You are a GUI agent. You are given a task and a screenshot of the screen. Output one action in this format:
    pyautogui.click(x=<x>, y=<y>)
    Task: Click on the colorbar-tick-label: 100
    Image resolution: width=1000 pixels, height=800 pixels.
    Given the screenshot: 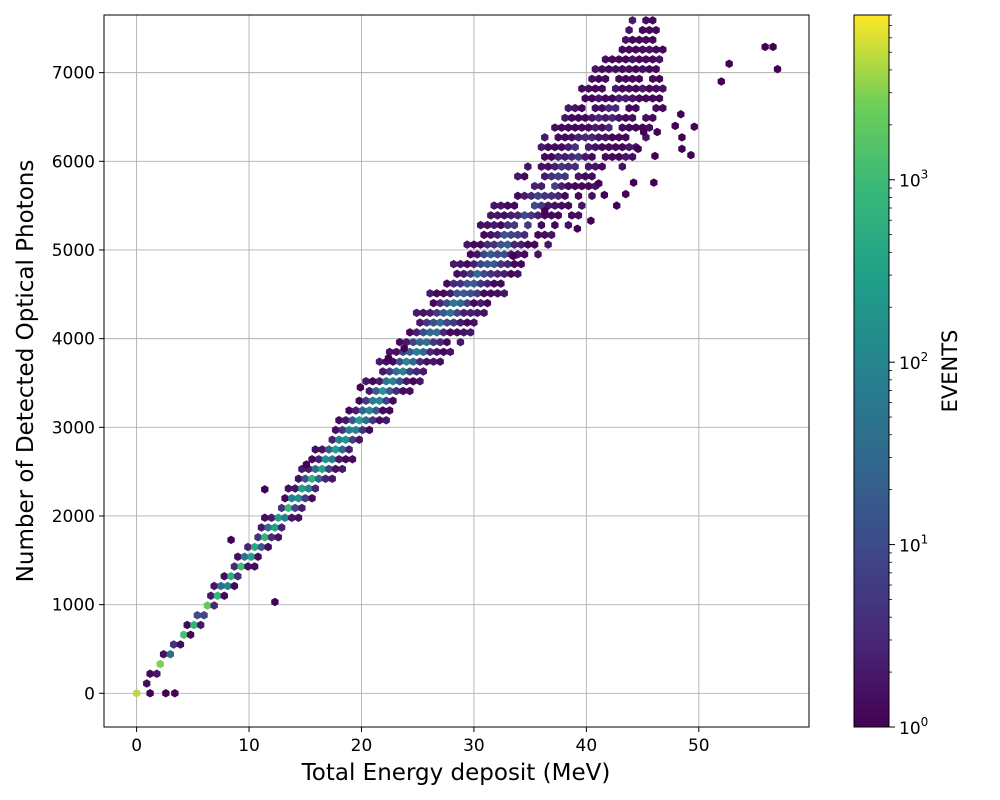 What is the action you would take?
    pyautogui.click(x=913, y=727)
    